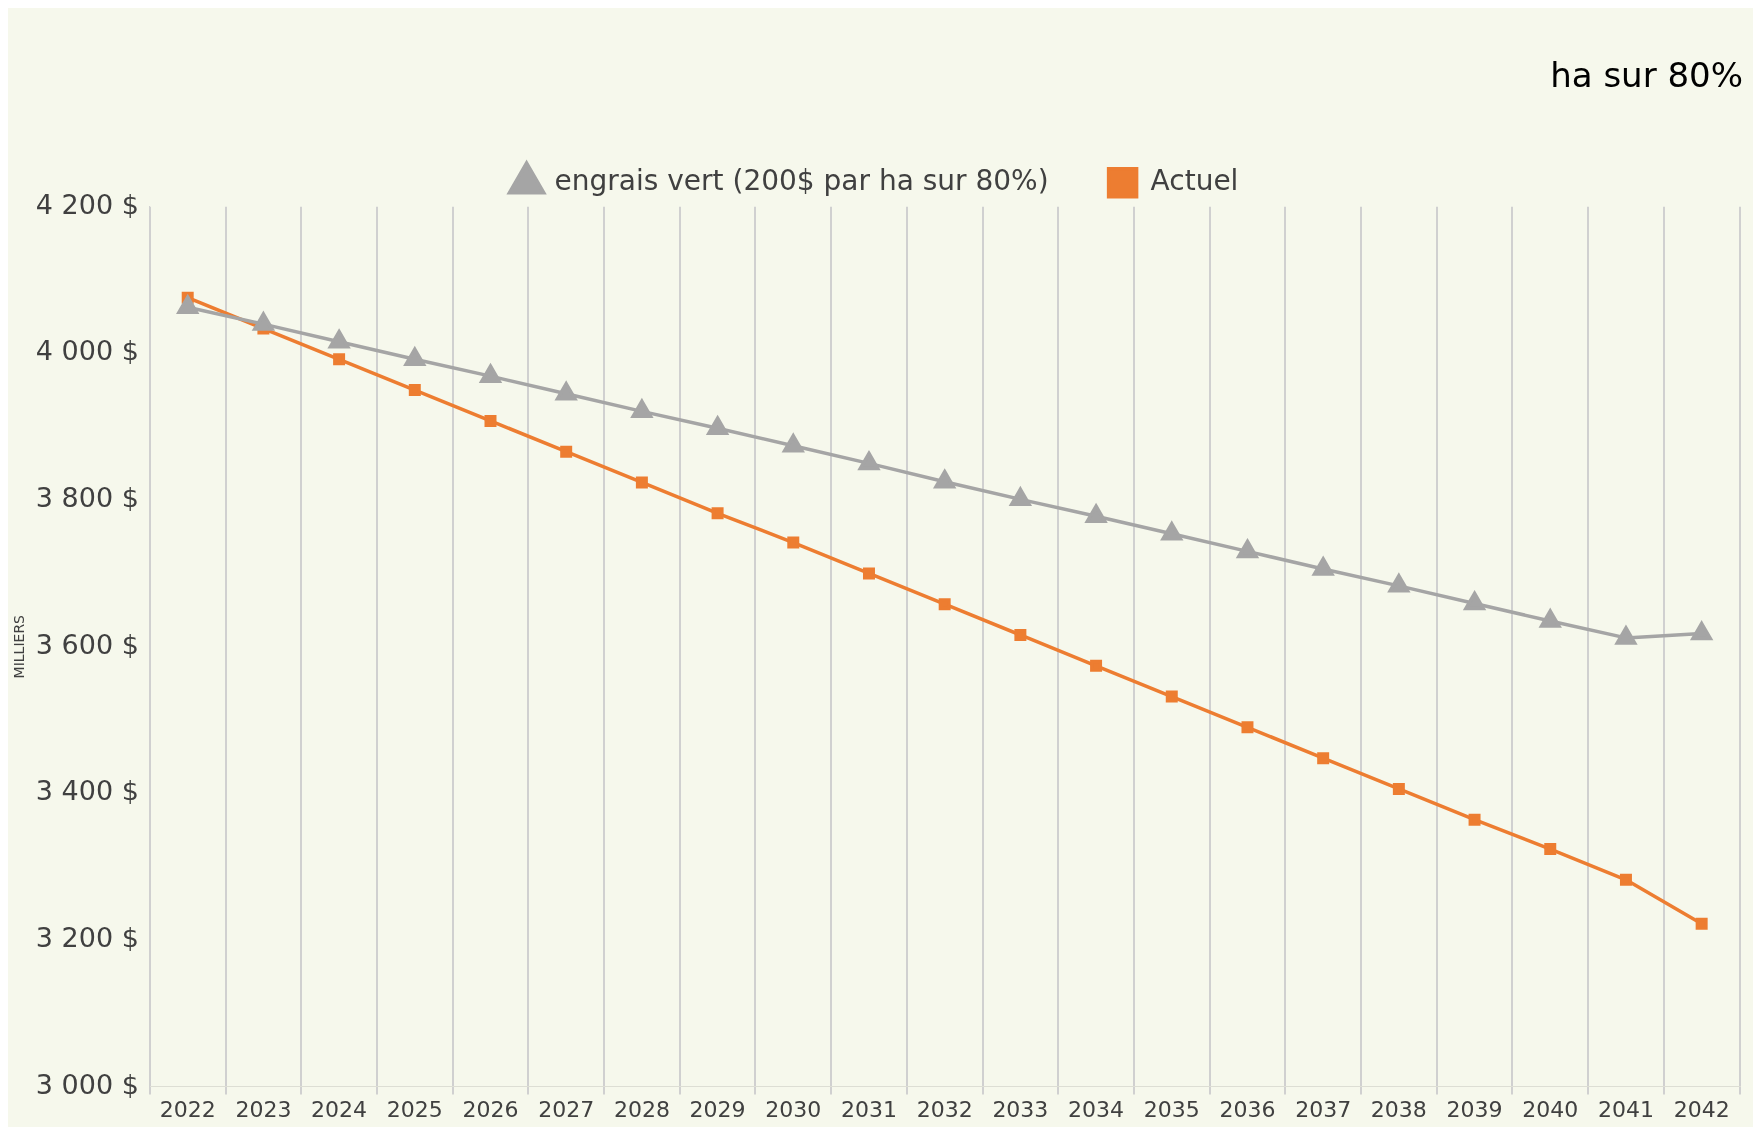  I want to click on x-tick-label: 2036, so click(1247, 1109).